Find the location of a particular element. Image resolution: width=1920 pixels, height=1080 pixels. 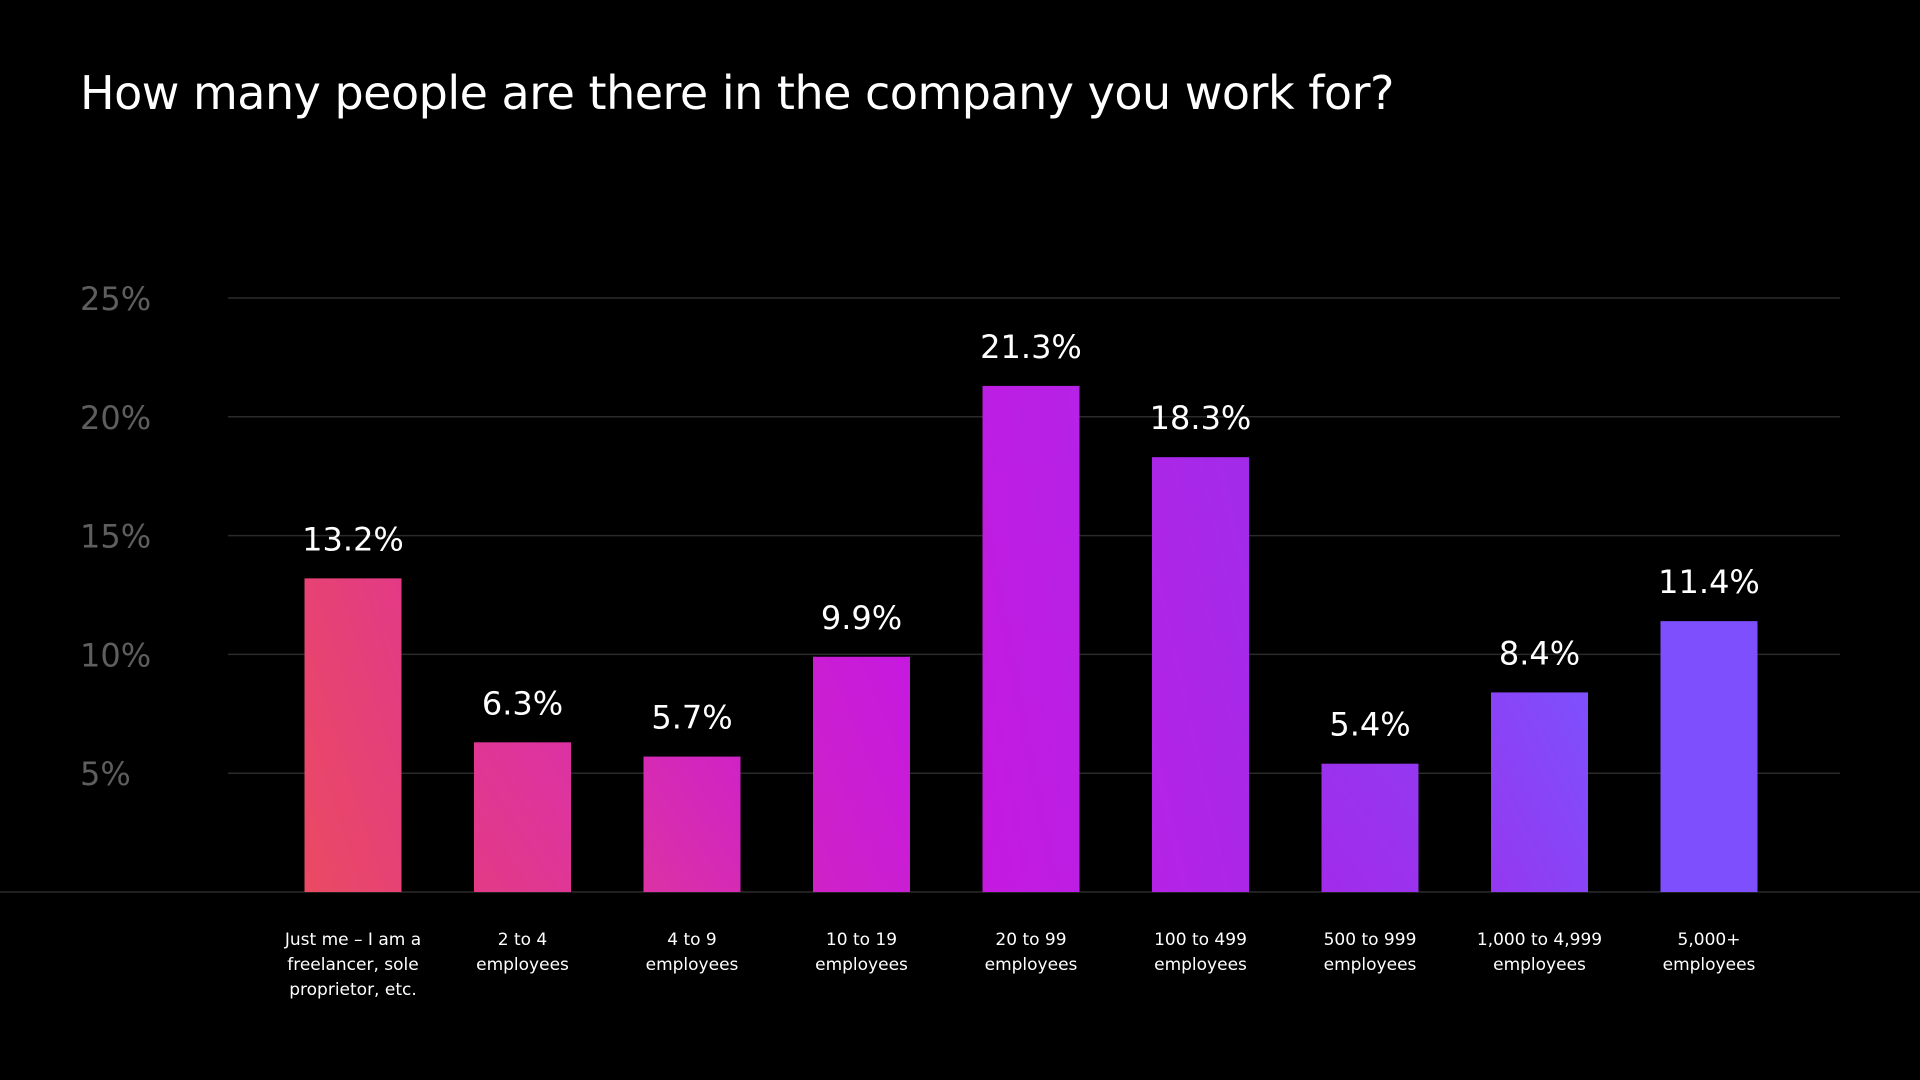

y-tick-label: 20% is located at coordinates (115, 418).